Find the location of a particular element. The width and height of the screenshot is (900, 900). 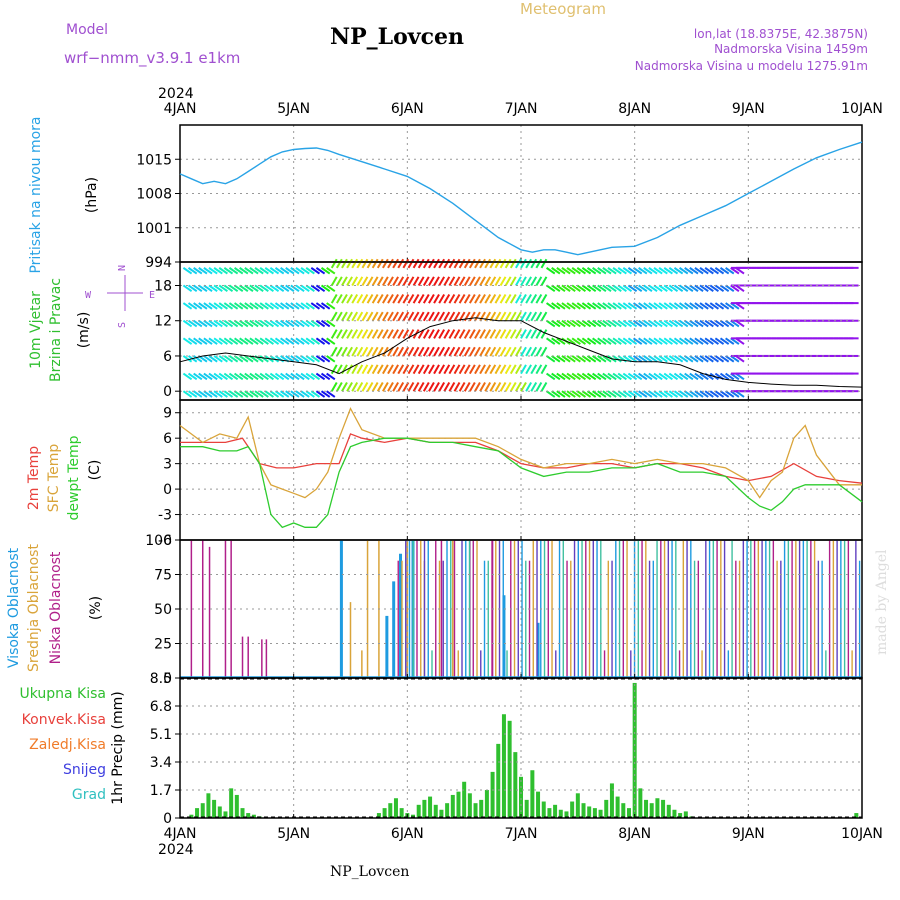

elevation-label: Nadmorska Visina 1459m is located at coordinates (791, 49).